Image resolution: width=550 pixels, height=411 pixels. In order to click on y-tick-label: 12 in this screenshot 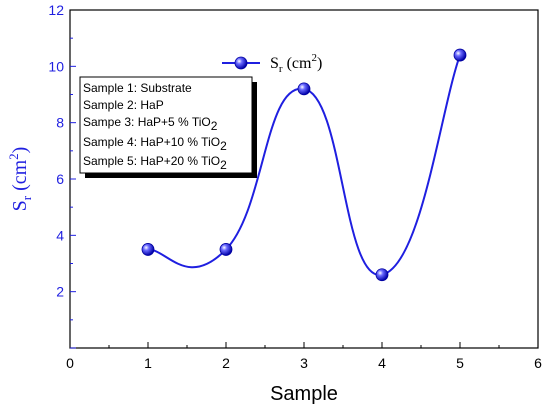, I will do `click(56, 10)`.